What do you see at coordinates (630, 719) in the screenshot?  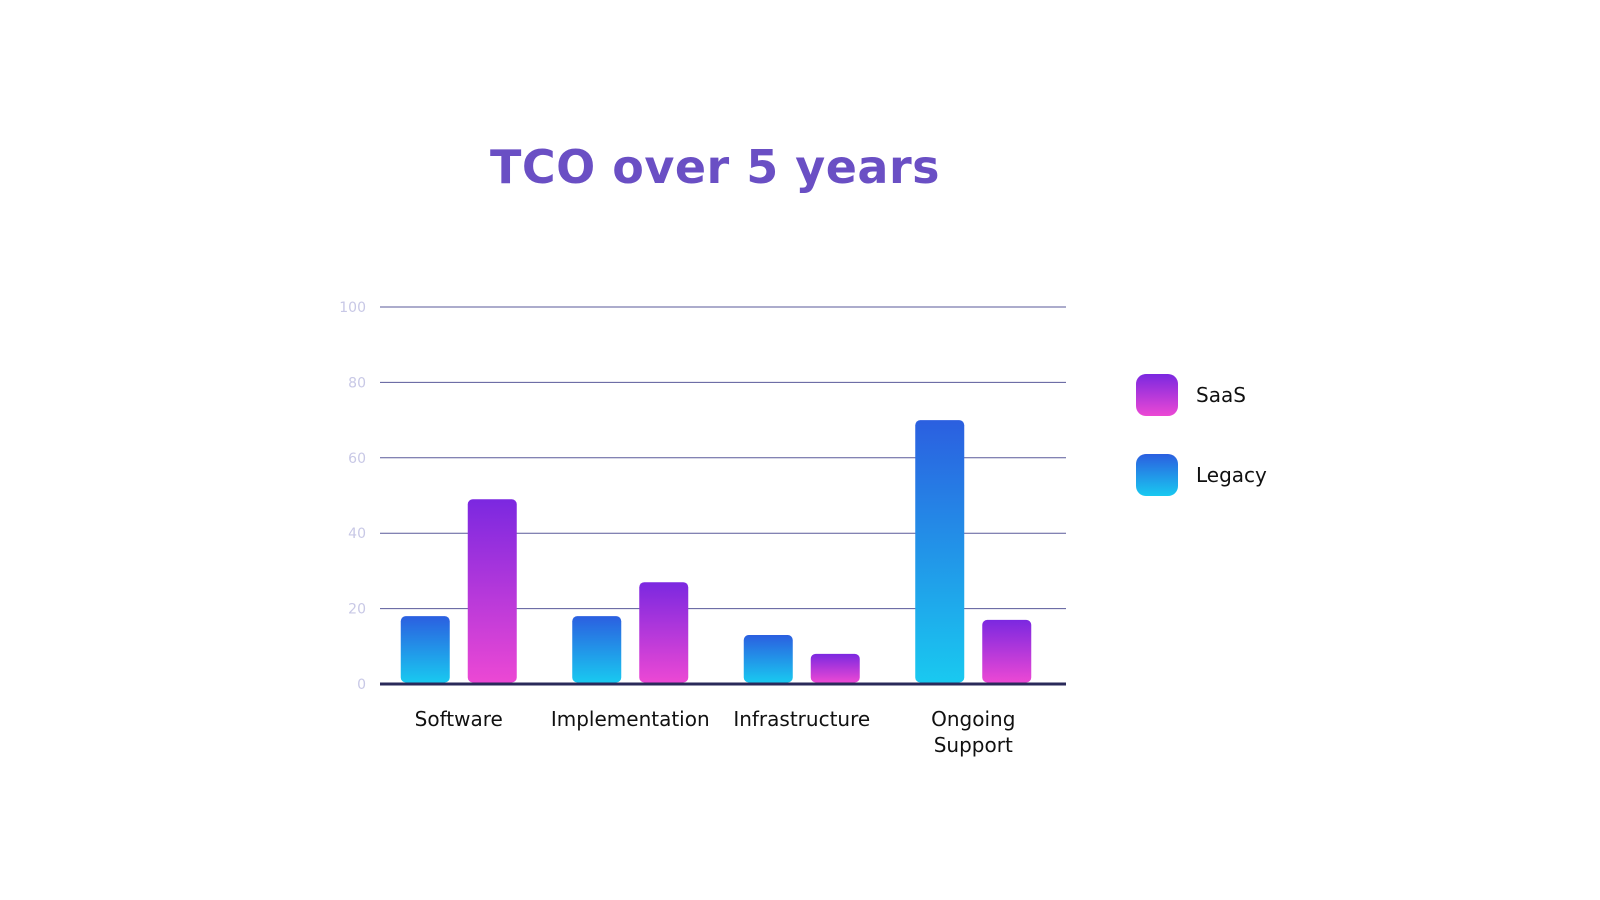 I see `x-tick-label-implementation: Implementation` at bounding box center [630, 719].